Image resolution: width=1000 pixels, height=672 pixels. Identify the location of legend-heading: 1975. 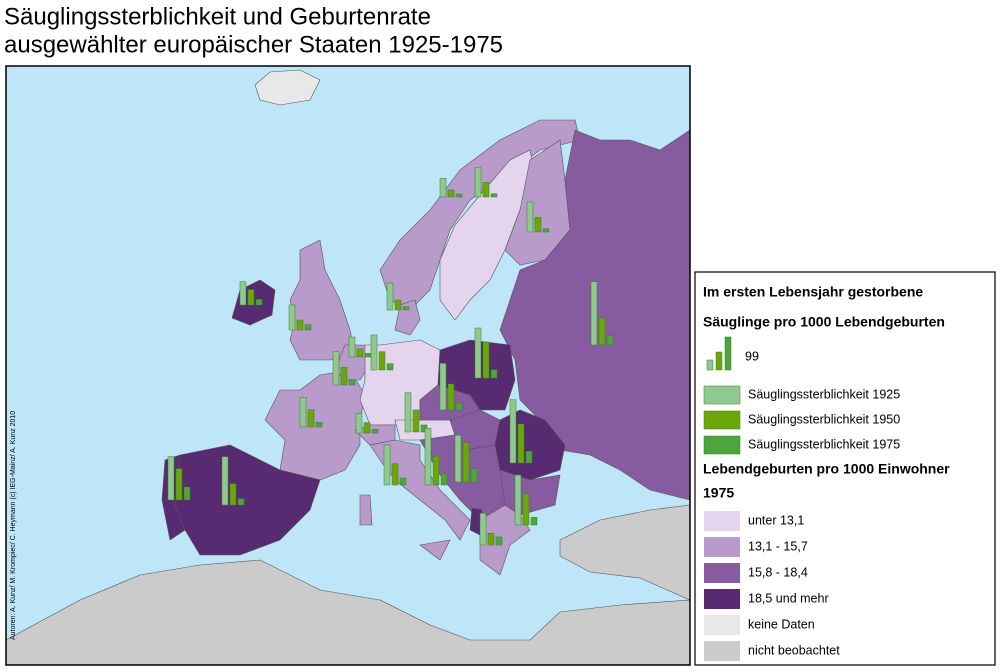
(718, 493).